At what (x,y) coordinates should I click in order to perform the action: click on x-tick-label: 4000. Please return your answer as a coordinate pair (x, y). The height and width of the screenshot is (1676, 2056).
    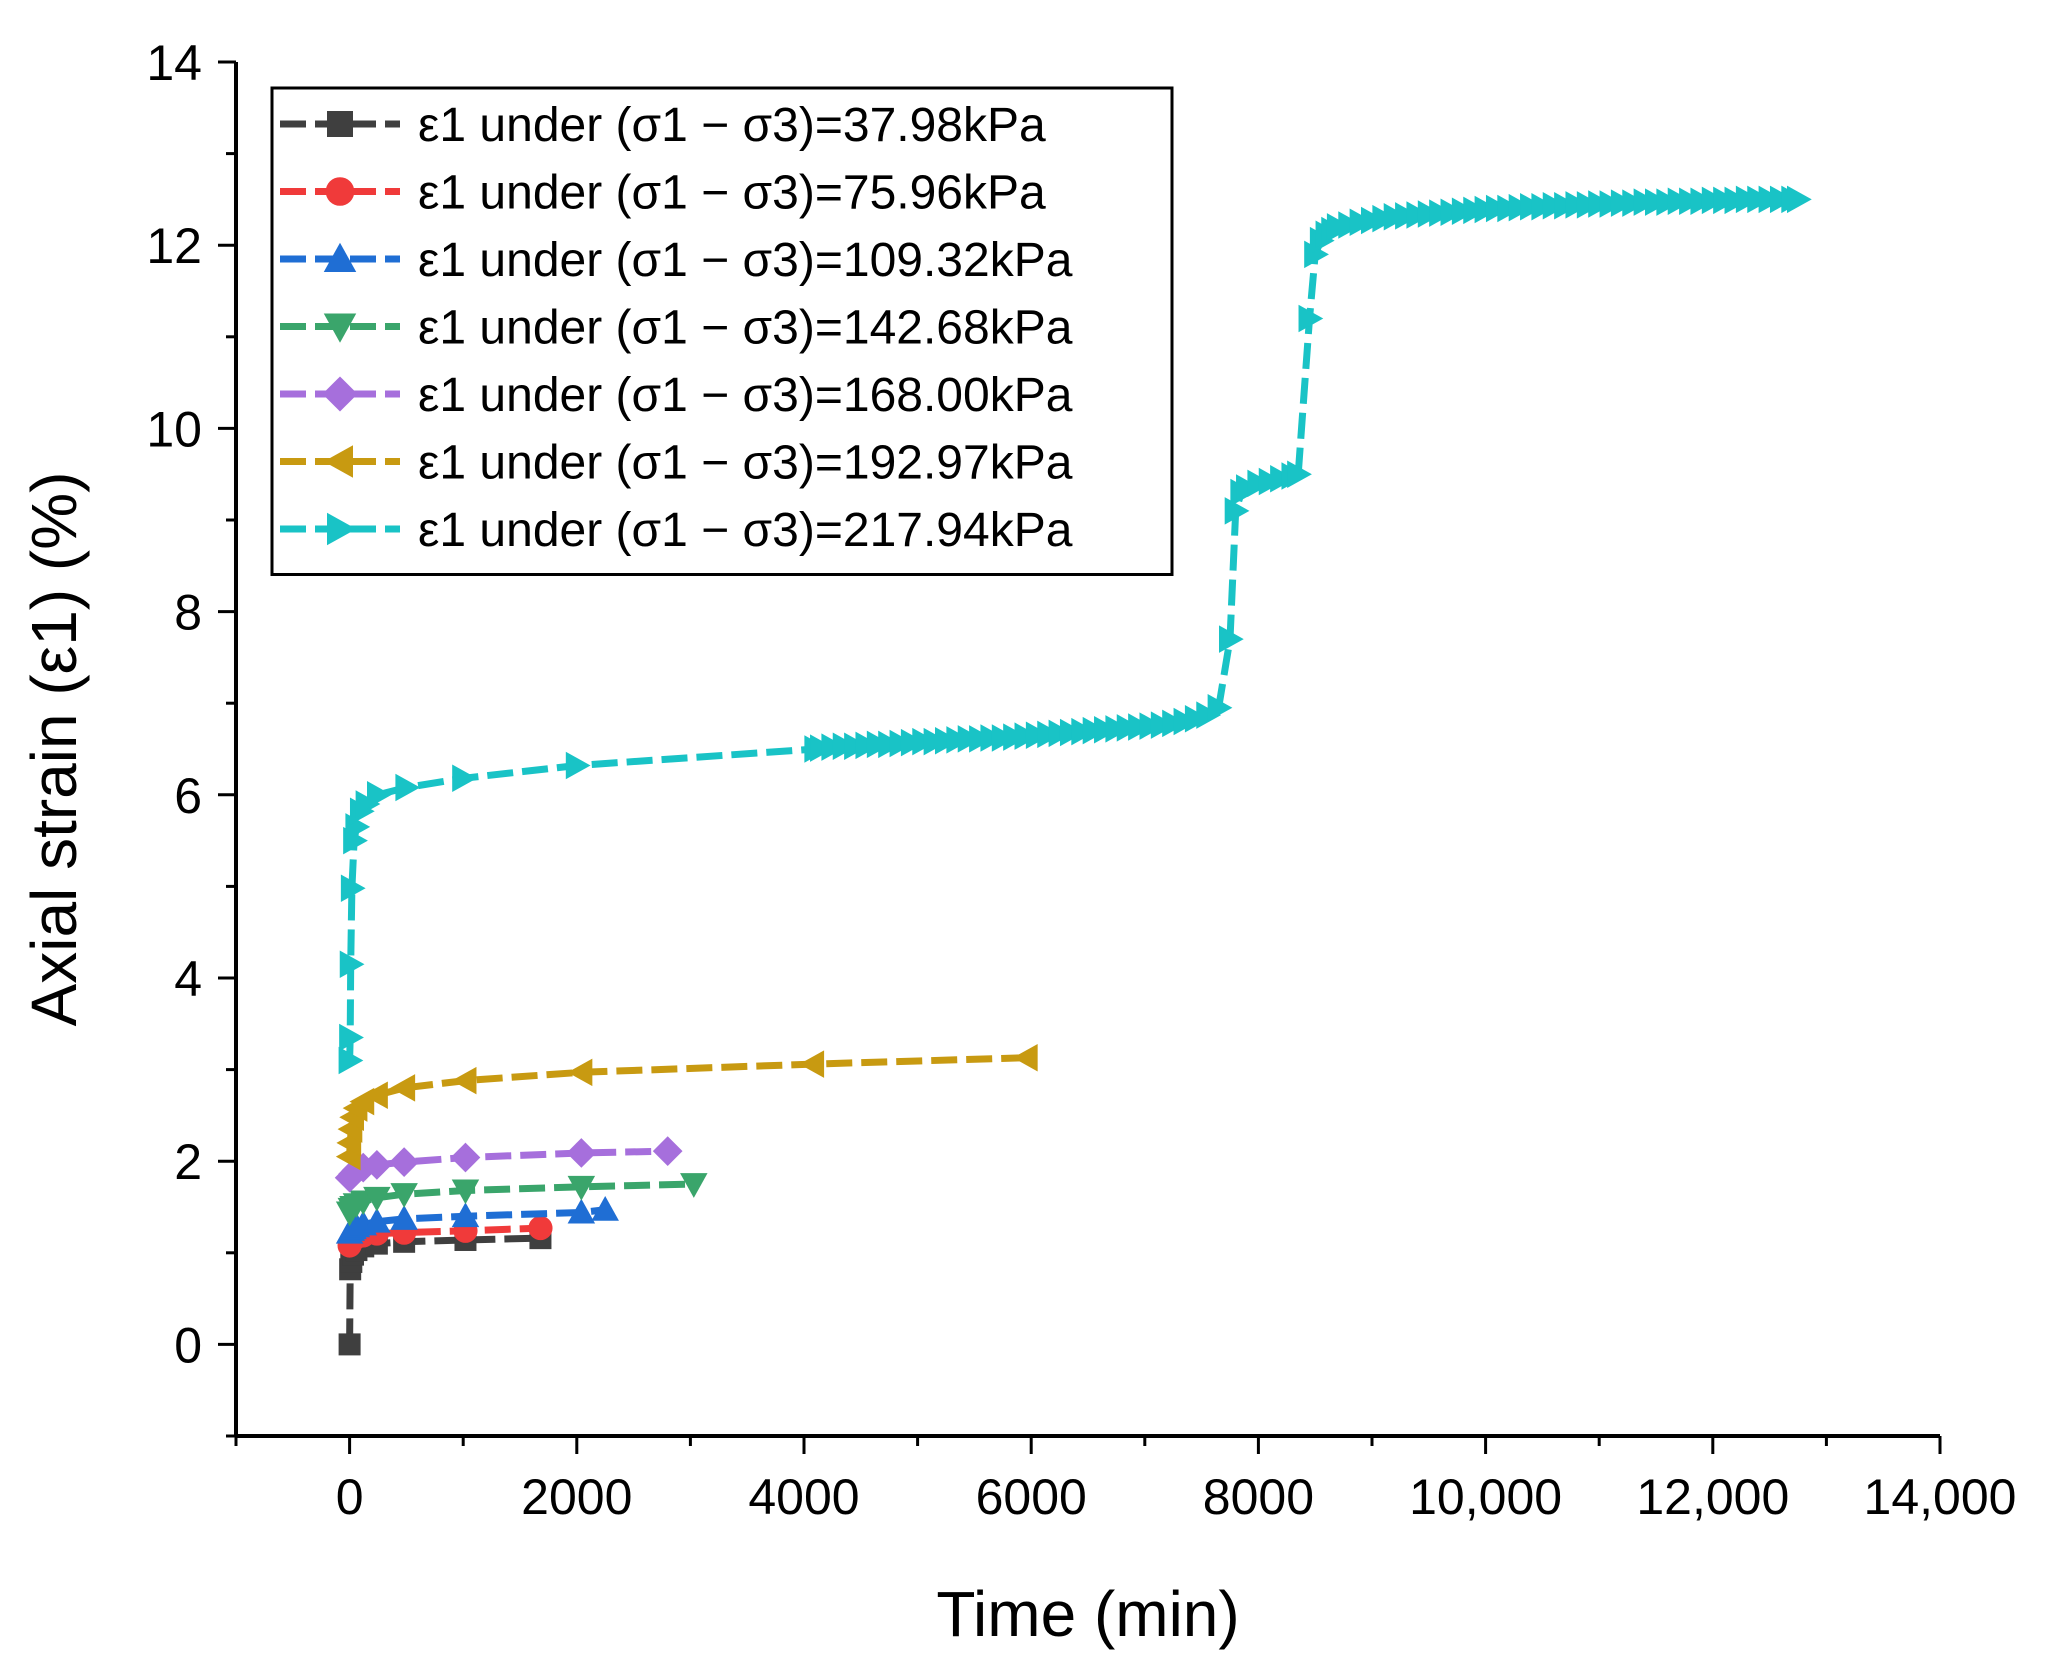
    Looking at the image, I should click on (803, 1497).